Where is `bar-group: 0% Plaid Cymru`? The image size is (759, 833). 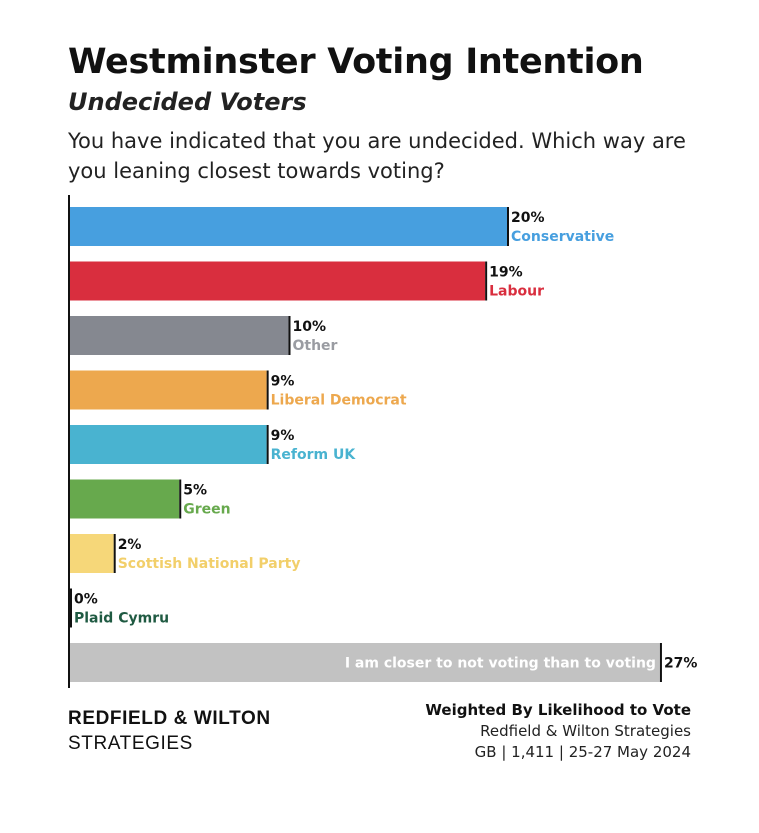 bar-group: 0% Plaid Cymru is located at coordinates (119, 608).